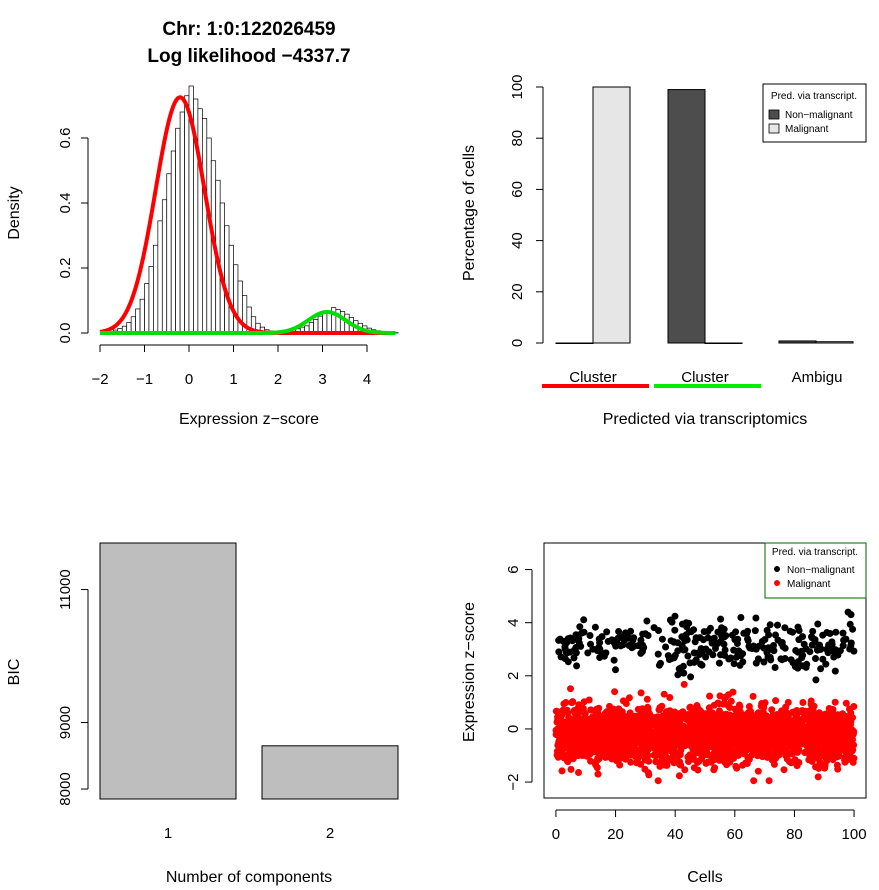  What do you see at coordinates (513, 729) in the screenshot?
I see `y-tick-label: 0` at bounding box center [513, 729].